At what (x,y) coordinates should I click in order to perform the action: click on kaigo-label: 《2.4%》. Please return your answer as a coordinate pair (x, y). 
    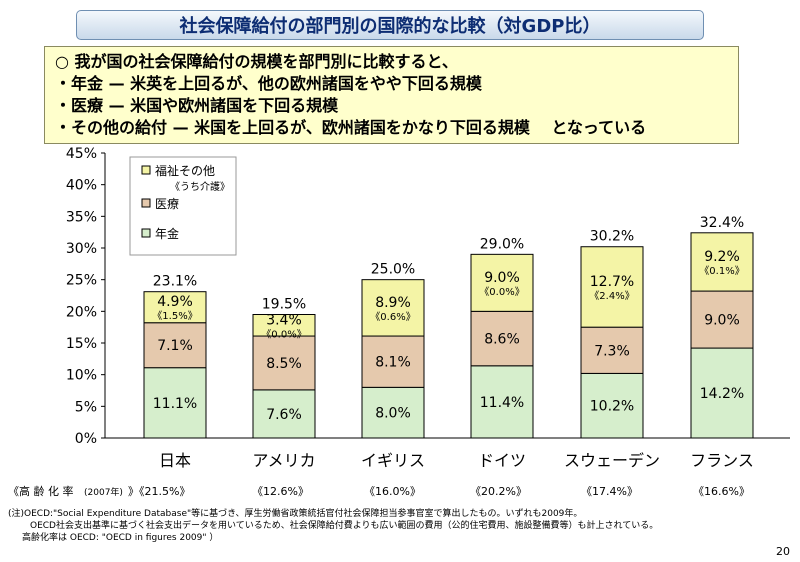
    Looking at the image, I should click on (611, 296).